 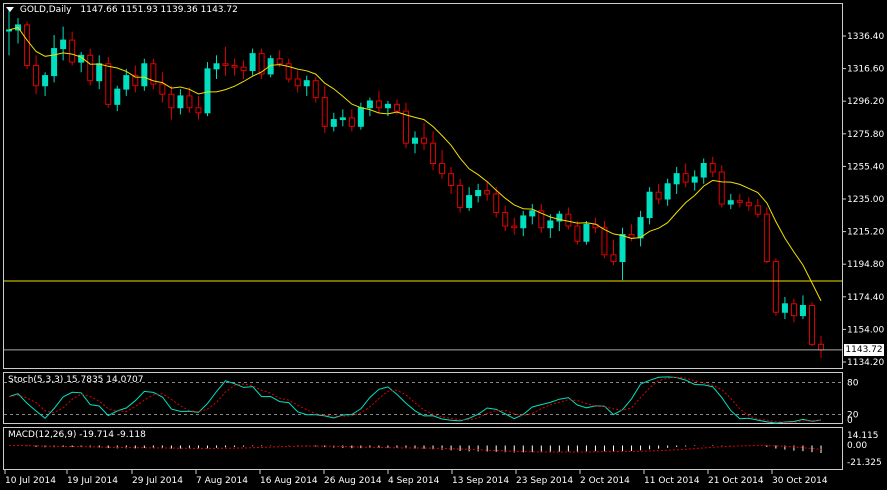 What do you see at coordinates (30, 481) in the screenshot?
I see `date-tick-label: 10 Jul 2014` at bounding box center [30, 481].